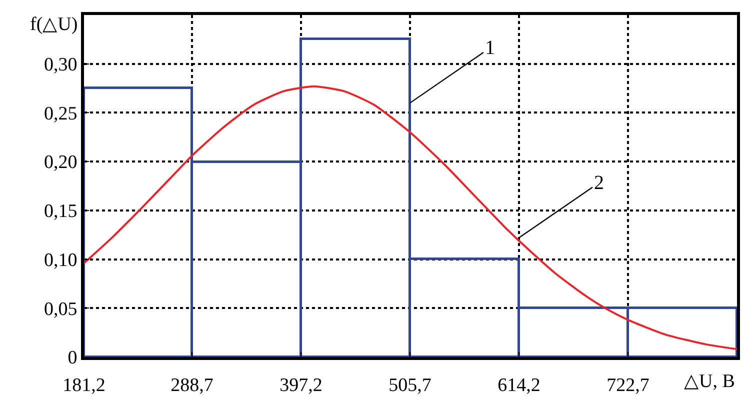  Describe the element at coordinates (84, 385) in the screenshot. I see `x-tick-label: 181,2` at that location.